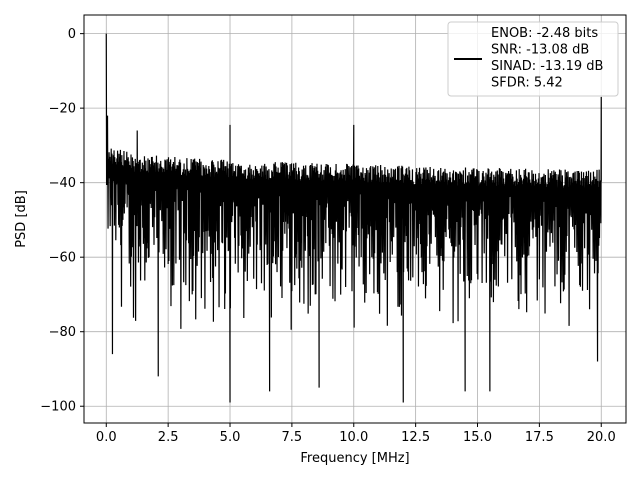 The height and width of the screenshot is (480, 640). I want to click on x-tick-label: 15.0, so click(477, 437).